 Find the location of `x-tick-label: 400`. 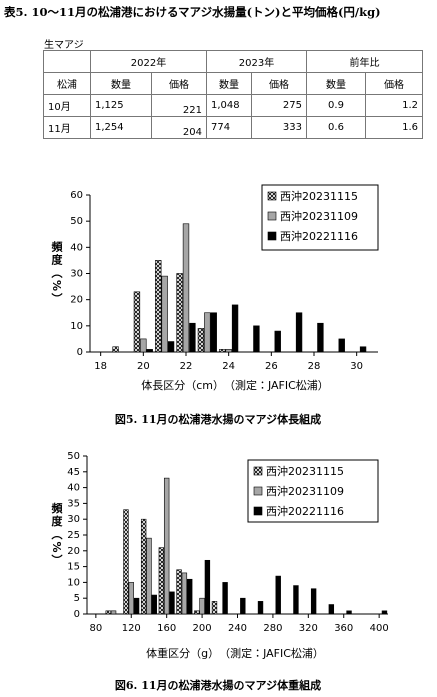

x-tick-label: 400 is located at coordinates (379, 628).